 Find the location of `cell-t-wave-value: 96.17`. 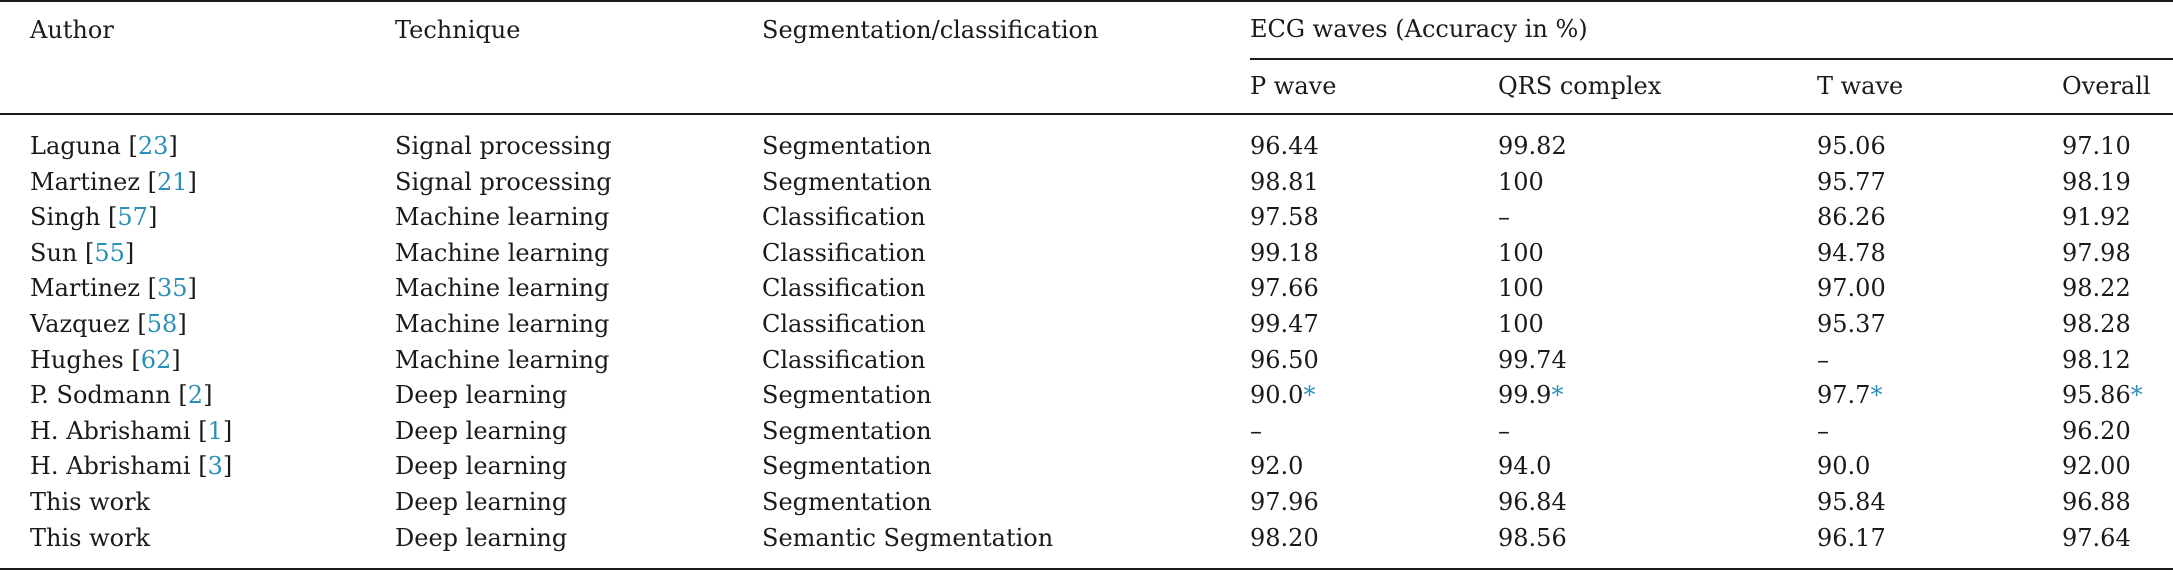

cell-t-wave-value: 96.17 is located at coordinates (1851, 537).